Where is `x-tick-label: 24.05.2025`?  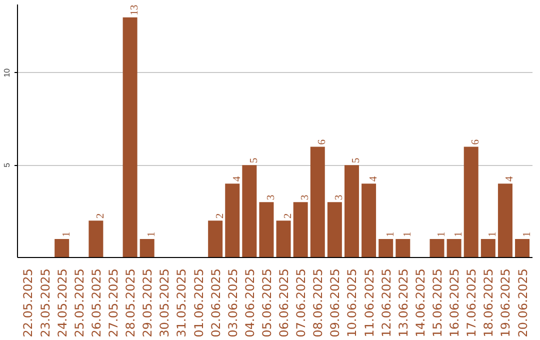
x-tick-label: 24.05.2025 is located at coordinates (62, 303).